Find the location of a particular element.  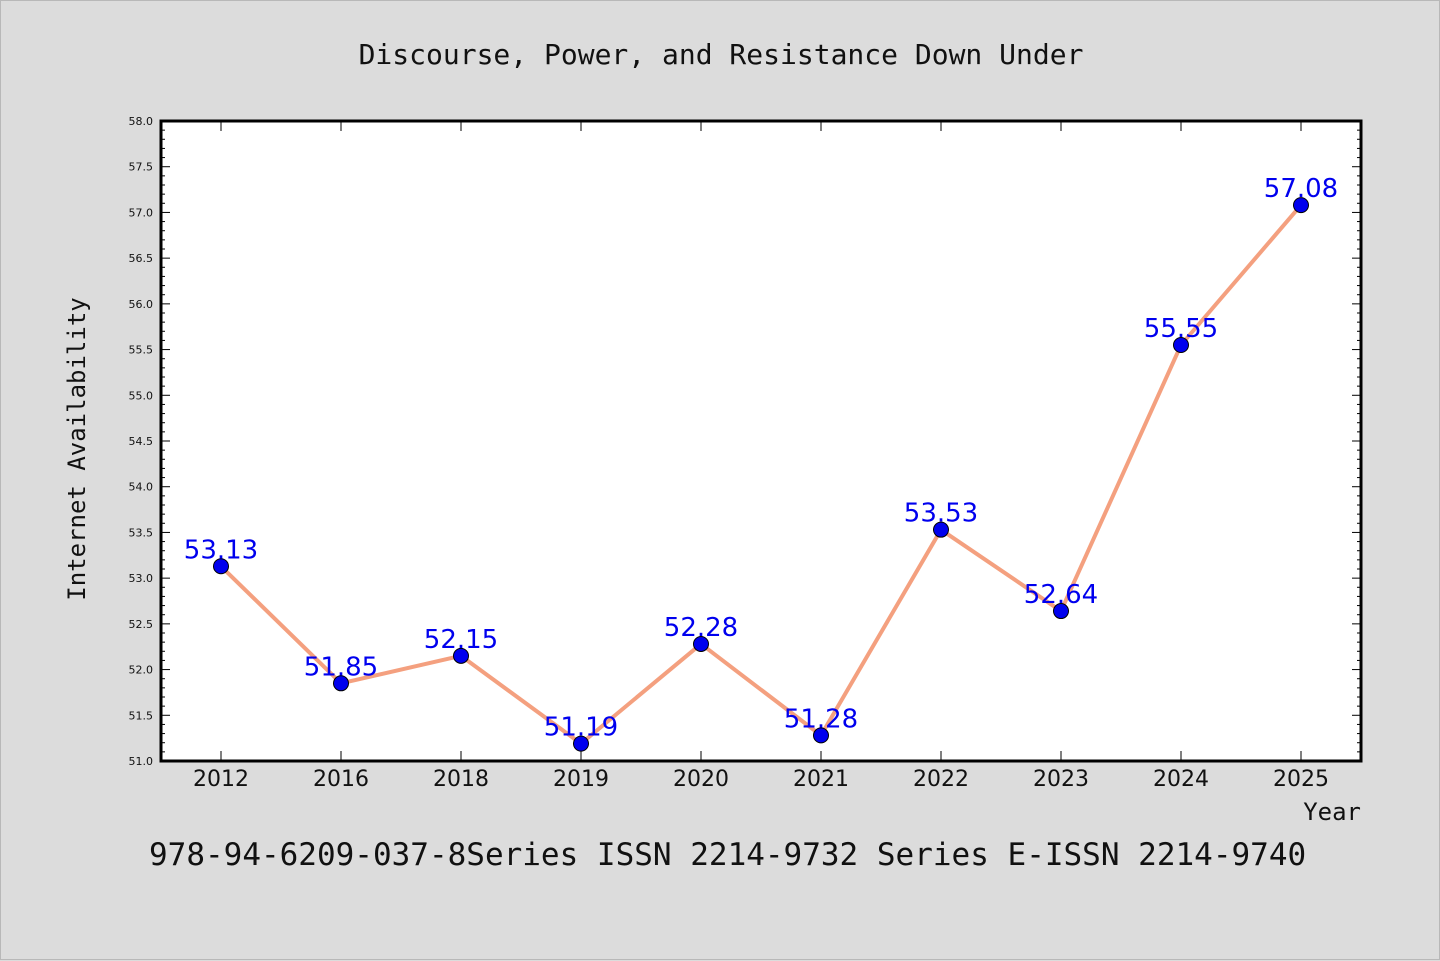

y-tick-label: 57.5 is located at coordinates (141, 167).